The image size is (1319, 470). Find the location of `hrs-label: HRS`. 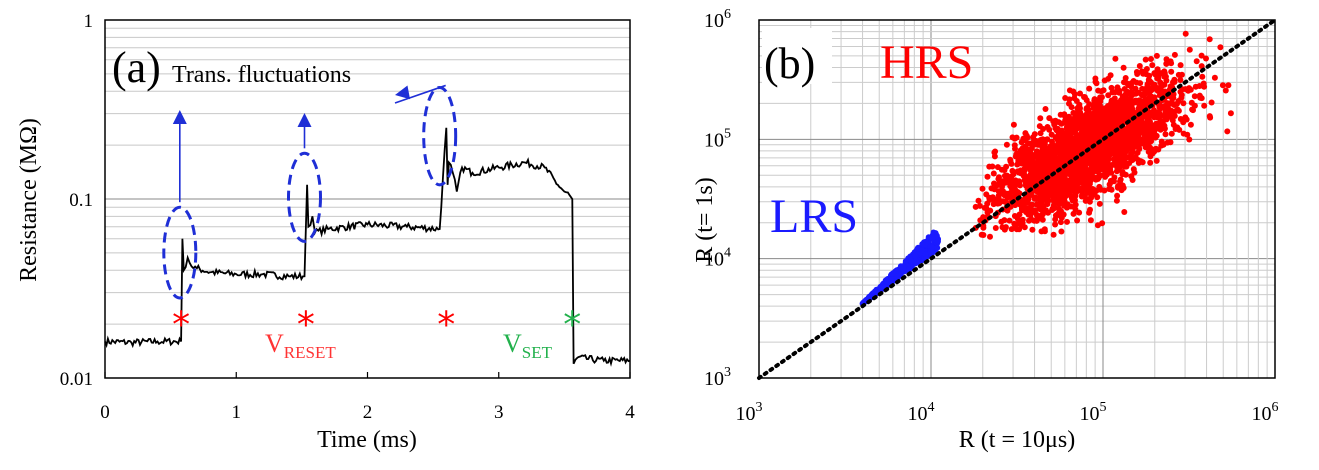

hrs-label: HRS is located at coordinates (926, 62).